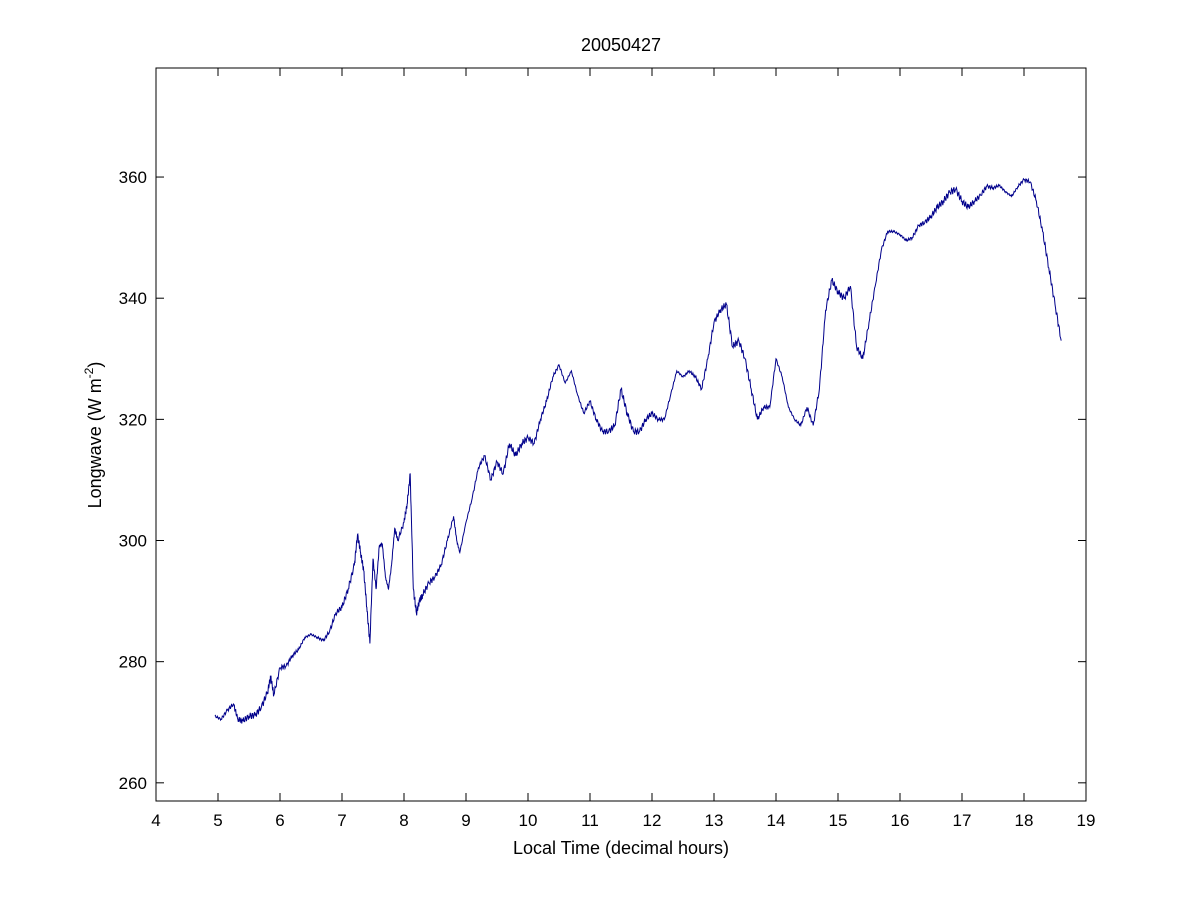  I want to click on x-tick-label: 16, so click(900, 820).